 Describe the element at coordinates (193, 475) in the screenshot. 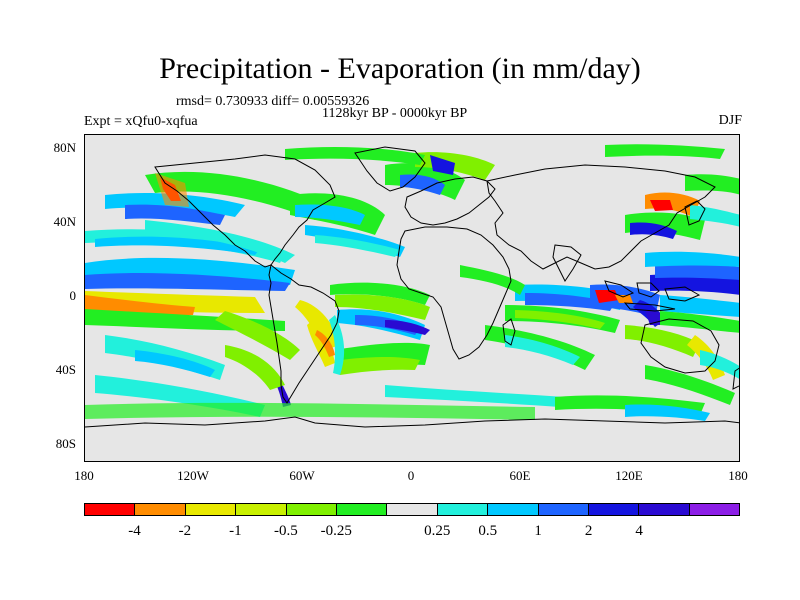

I see `lon-tick-label: 120W` at that location.